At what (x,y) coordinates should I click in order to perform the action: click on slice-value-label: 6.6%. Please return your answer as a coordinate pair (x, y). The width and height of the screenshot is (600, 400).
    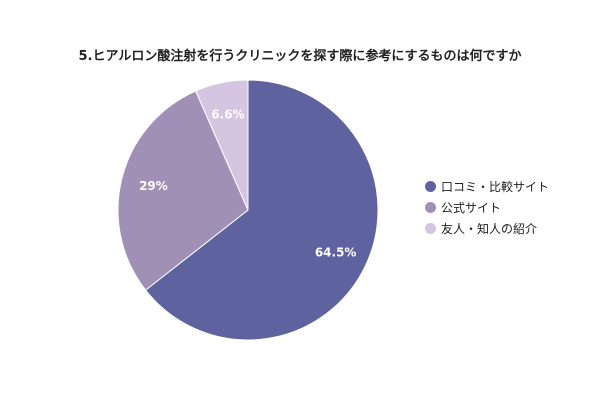
    Looking at the image, I should click on (227, 115).